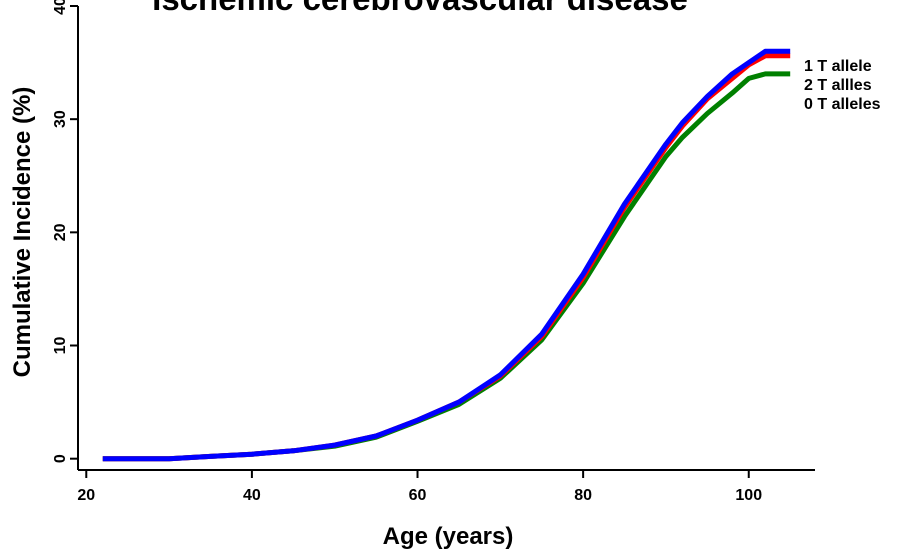 This screenshot has width=908, height=555. Describe the element at coordinates (86, 495) in the screenshot. I see `x-tick-label: 20` at that location.